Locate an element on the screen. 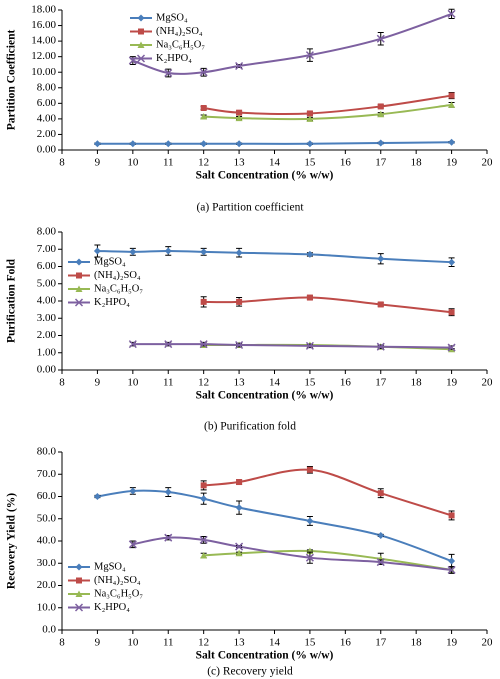 The height and width of the screenshot is (679, 500). x-tick-label: 9 is located at coordinates (98, 163).